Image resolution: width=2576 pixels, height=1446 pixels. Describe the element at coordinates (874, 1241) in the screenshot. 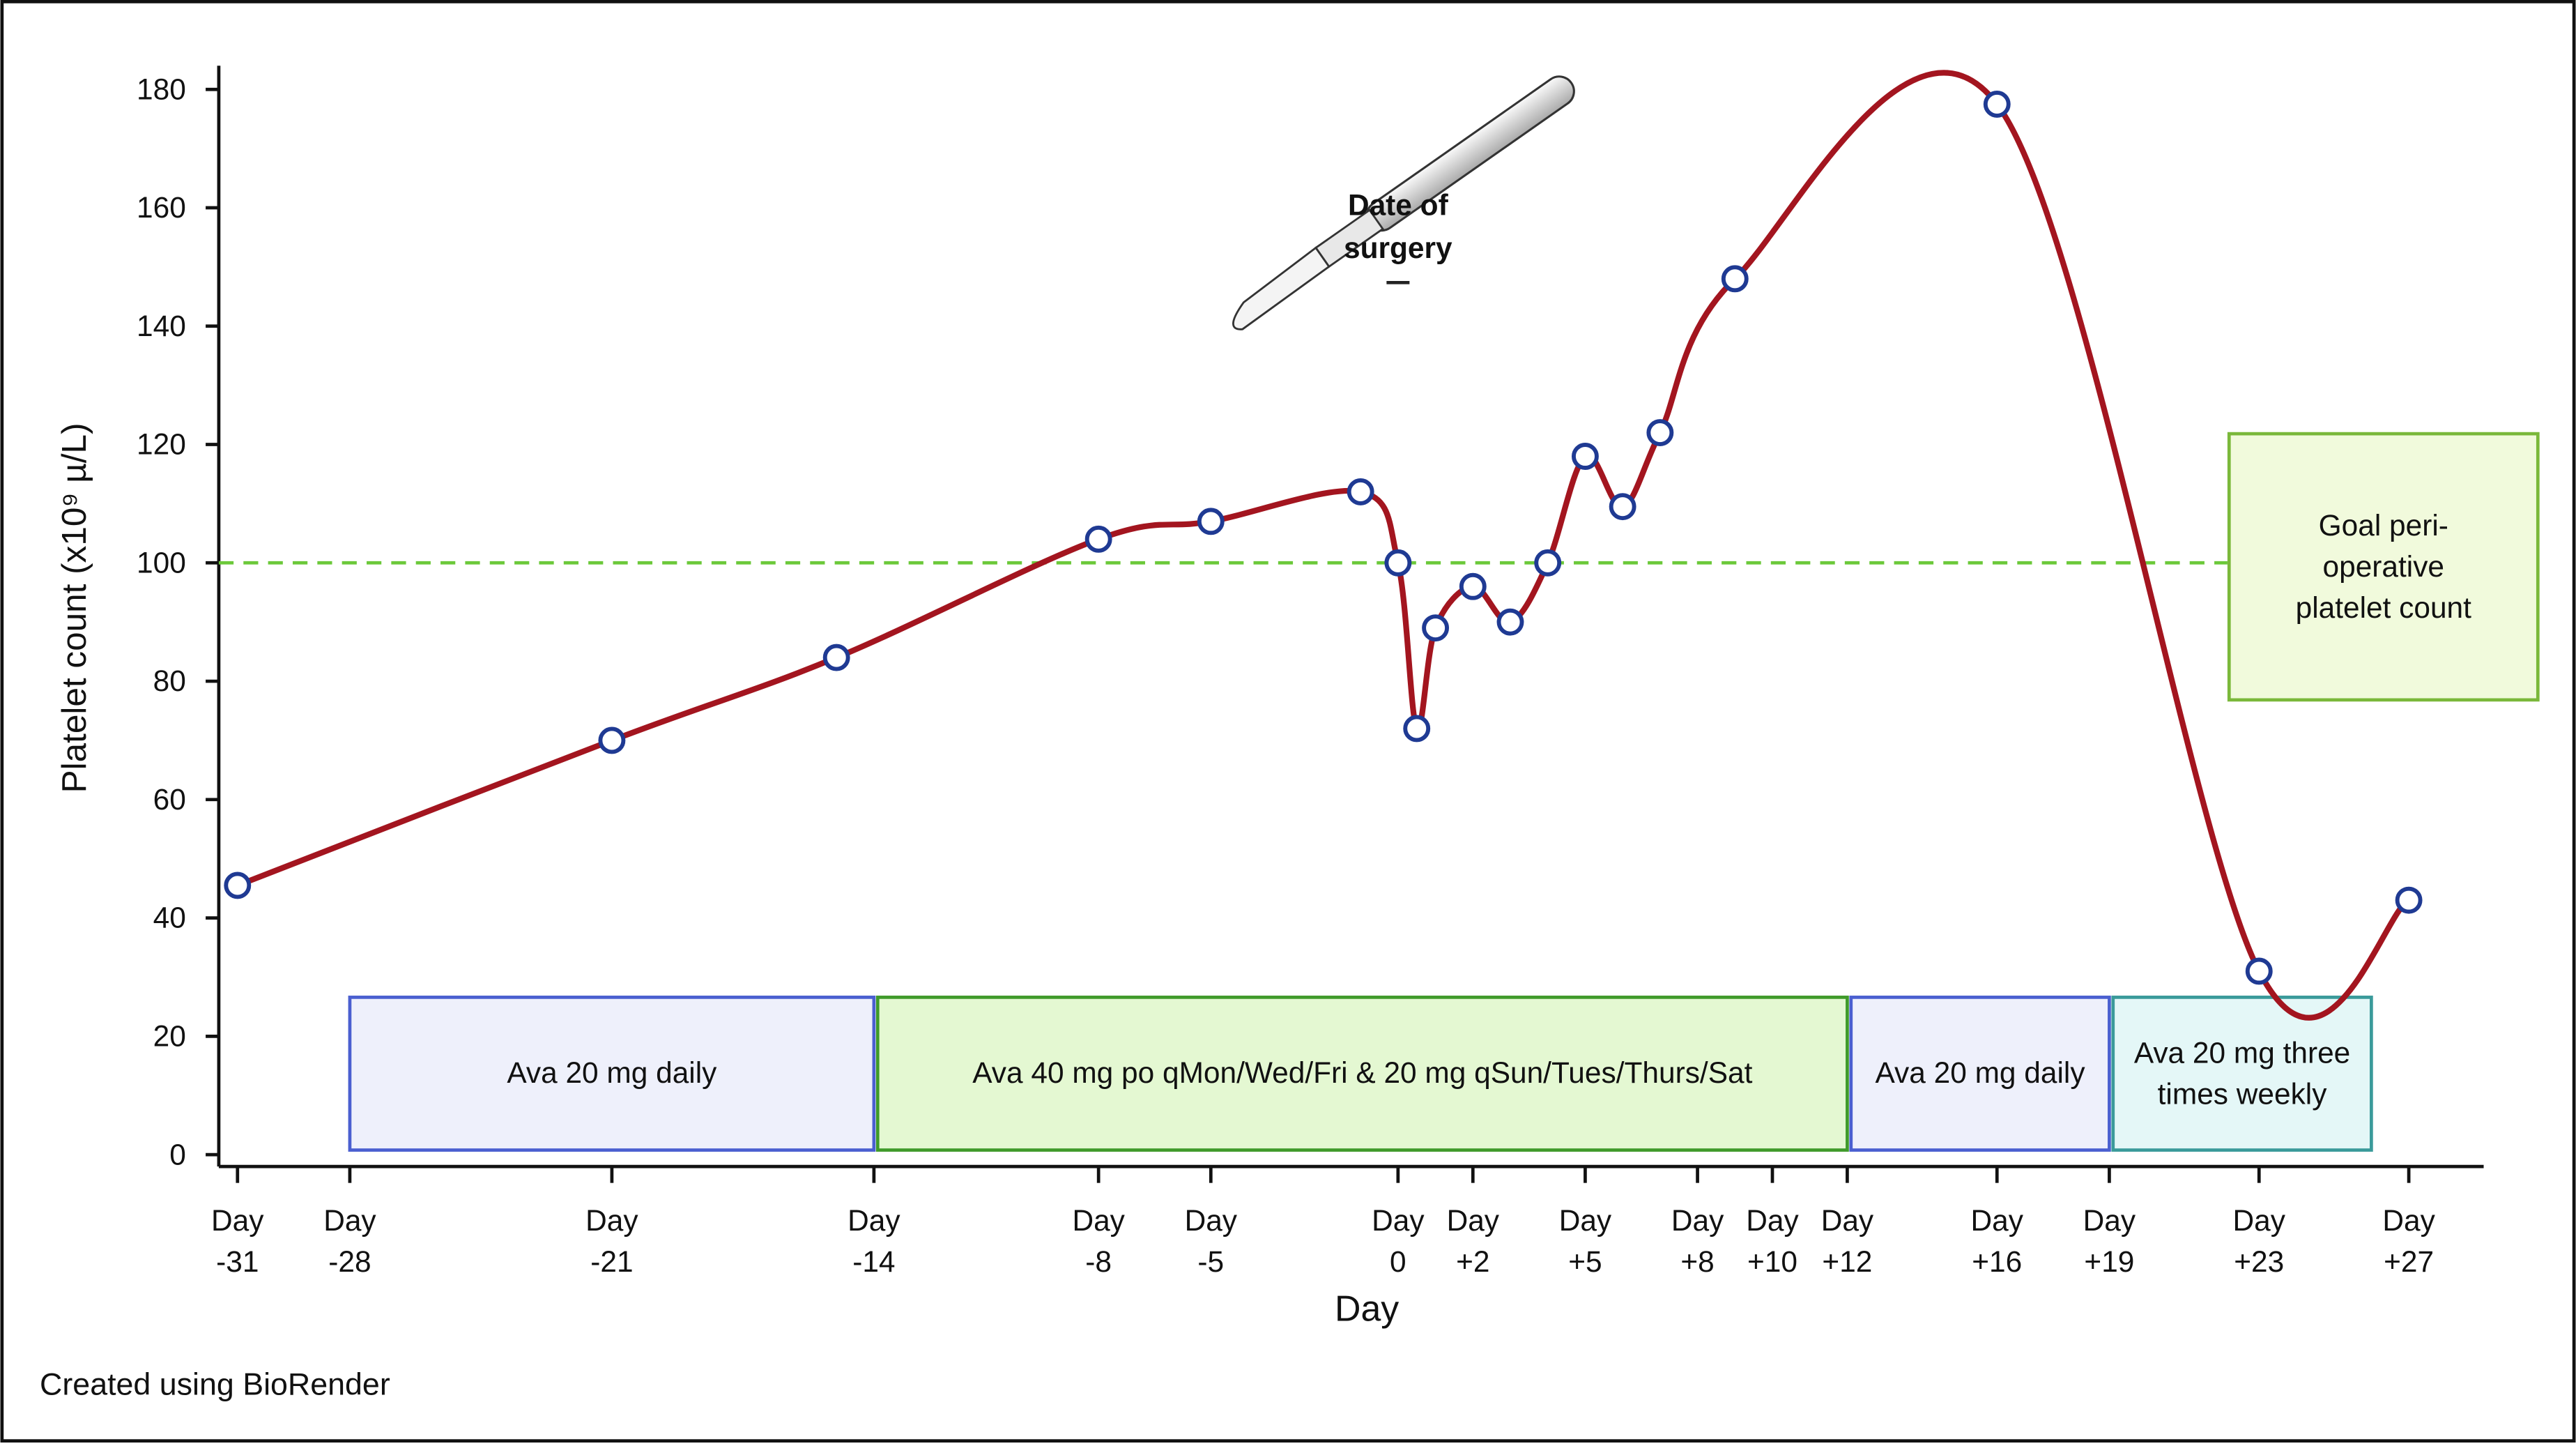

I see `x-tick-label: Day -14` at that location.